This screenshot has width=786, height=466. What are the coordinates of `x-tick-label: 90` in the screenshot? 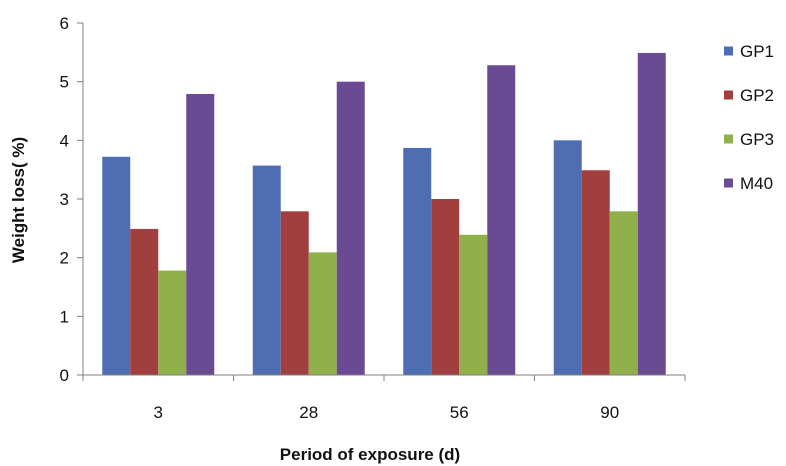 It's located at (609, 412).